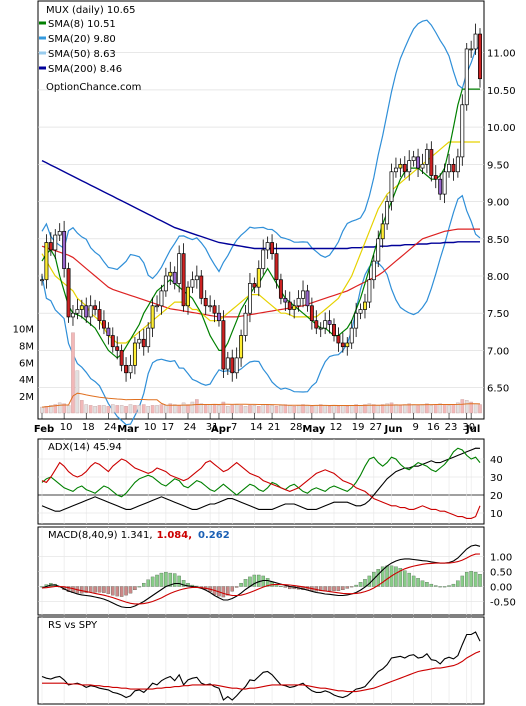 The height and width of the screenshot is (706, 526). What do you see at coordinates (85, 447) in the screenshot?
I see `adx-title: ADX(14) 45.94` at bounding box center [85, 447].